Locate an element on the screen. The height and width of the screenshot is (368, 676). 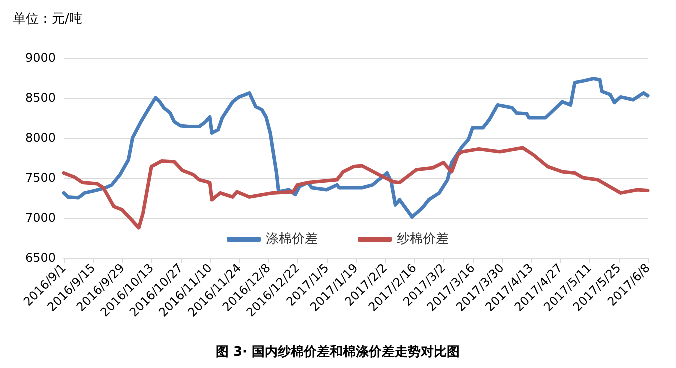
y-tick-label: 7500 is located at coordinates (40, 178).